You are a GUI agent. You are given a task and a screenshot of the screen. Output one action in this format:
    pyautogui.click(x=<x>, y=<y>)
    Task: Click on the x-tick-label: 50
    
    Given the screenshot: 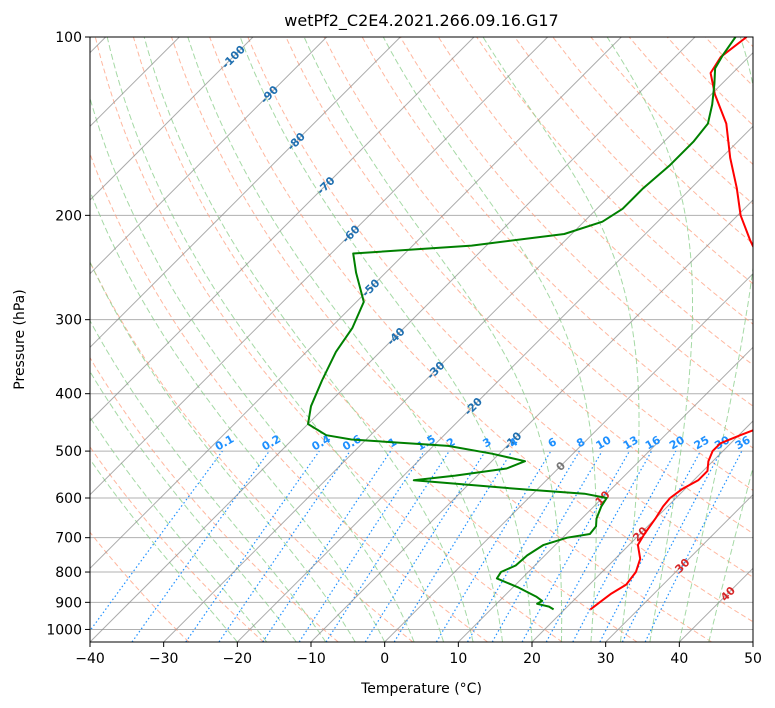 What is the action you would take?
    pyautogui.click(x=753, y=659)
    